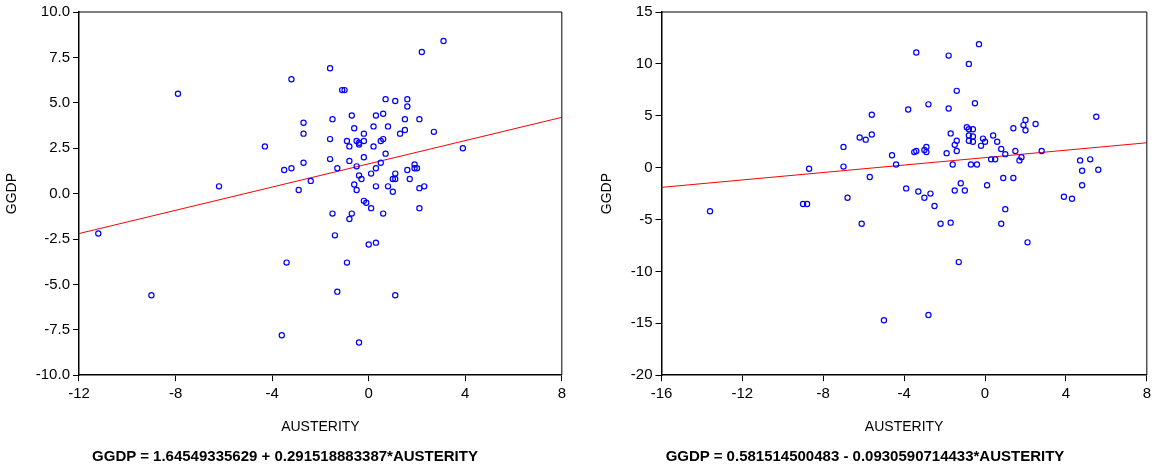 The height and width of the screenshot is (465, 1158). What do you see at coordinates (52, 374) in the screenshot?
I see `y-tick-label: -10.0` at bounding box center [52, 374].